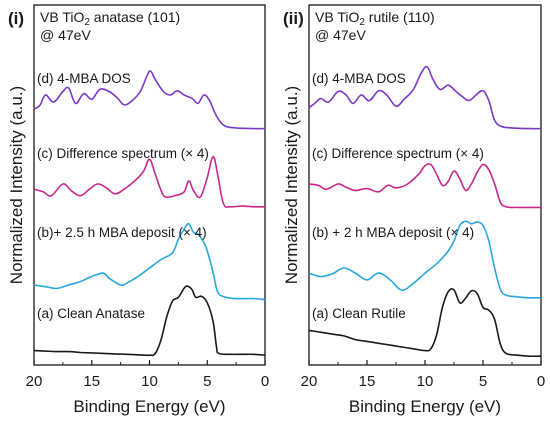 This screenshot has width=550, height=426. Describe the element at coordinates (122, 232) in the screenshot. I see `series-label: (b)+ 2.5 h MBA deposit (× 4)` at that location.